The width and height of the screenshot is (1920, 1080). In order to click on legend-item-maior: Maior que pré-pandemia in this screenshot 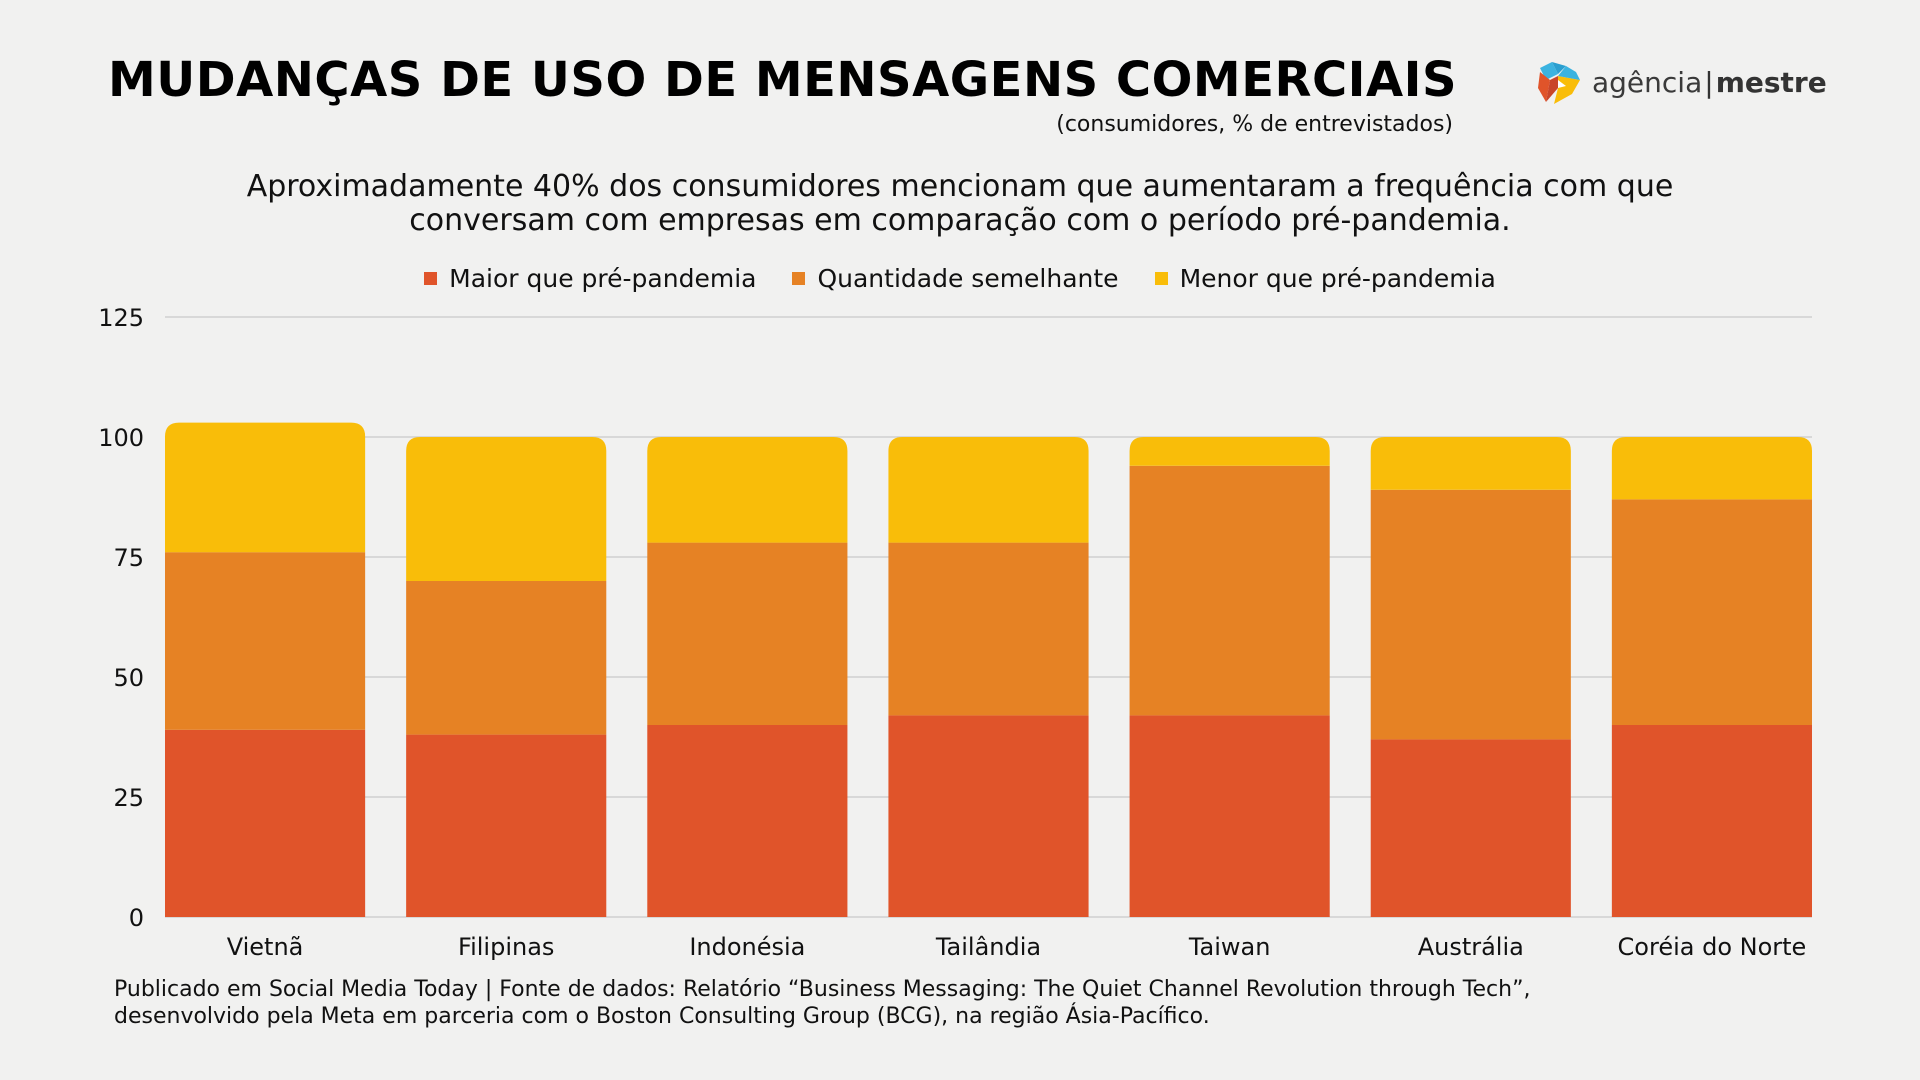, I will do `click(590, 278)`.